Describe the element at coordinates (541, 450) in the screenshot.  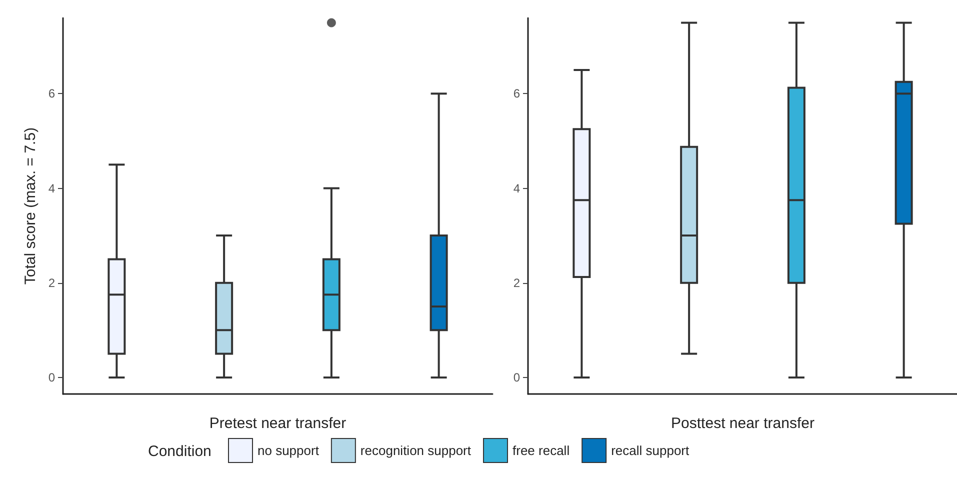
I see `legend-label: free recall` at that location.